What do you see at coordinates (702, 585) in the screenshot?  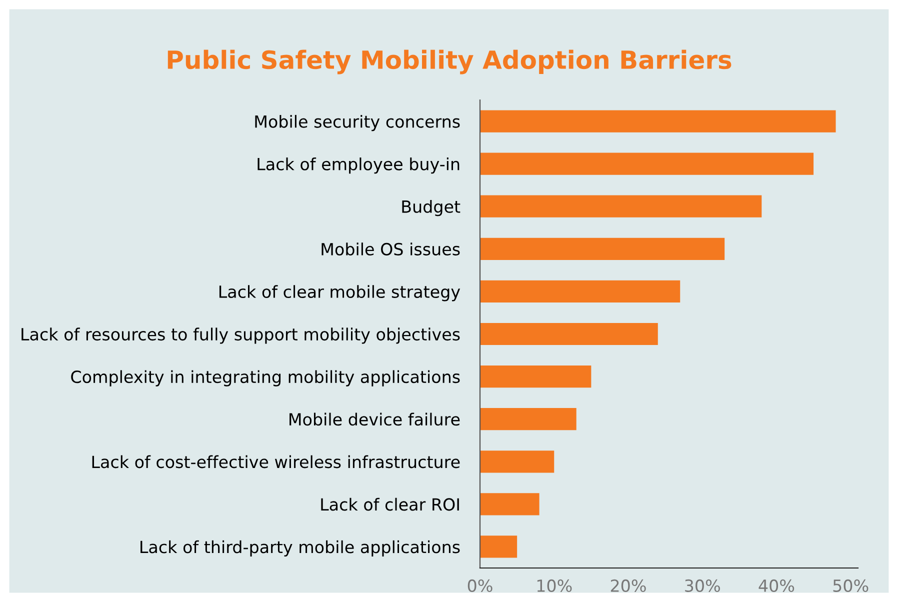 I see `x-tick-label: 30%` at bounding box center [702, 585].